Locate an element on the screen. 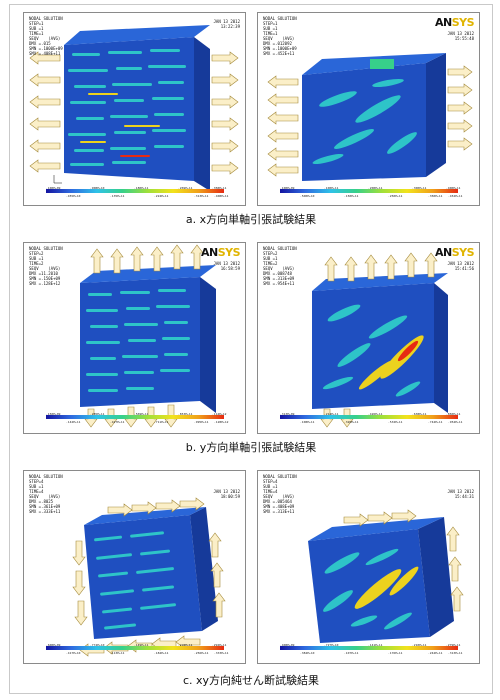 The width and height of the screenshot is (500, 700). legend-ticks-bottom: .108E+11.320E+11.532E+11.744E+11.954E+11 is located at coordinates (381, 422).